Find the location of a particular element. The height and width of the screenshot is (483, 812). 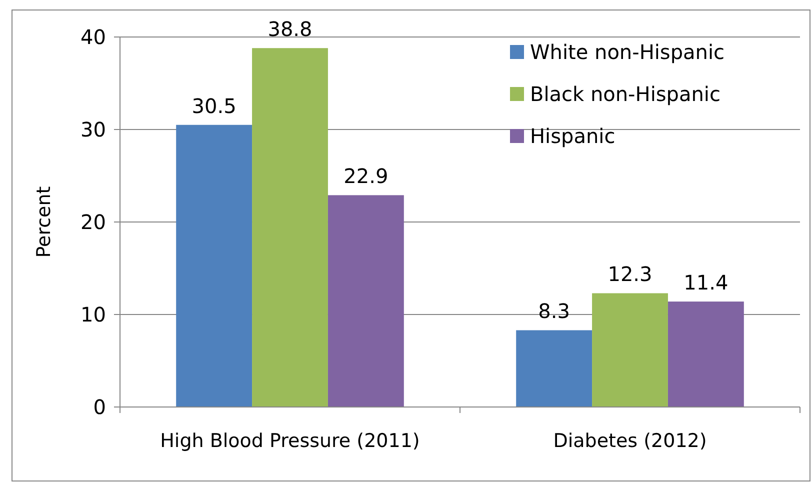

y-tick-label: 10 is located at coordinates (93, 314).